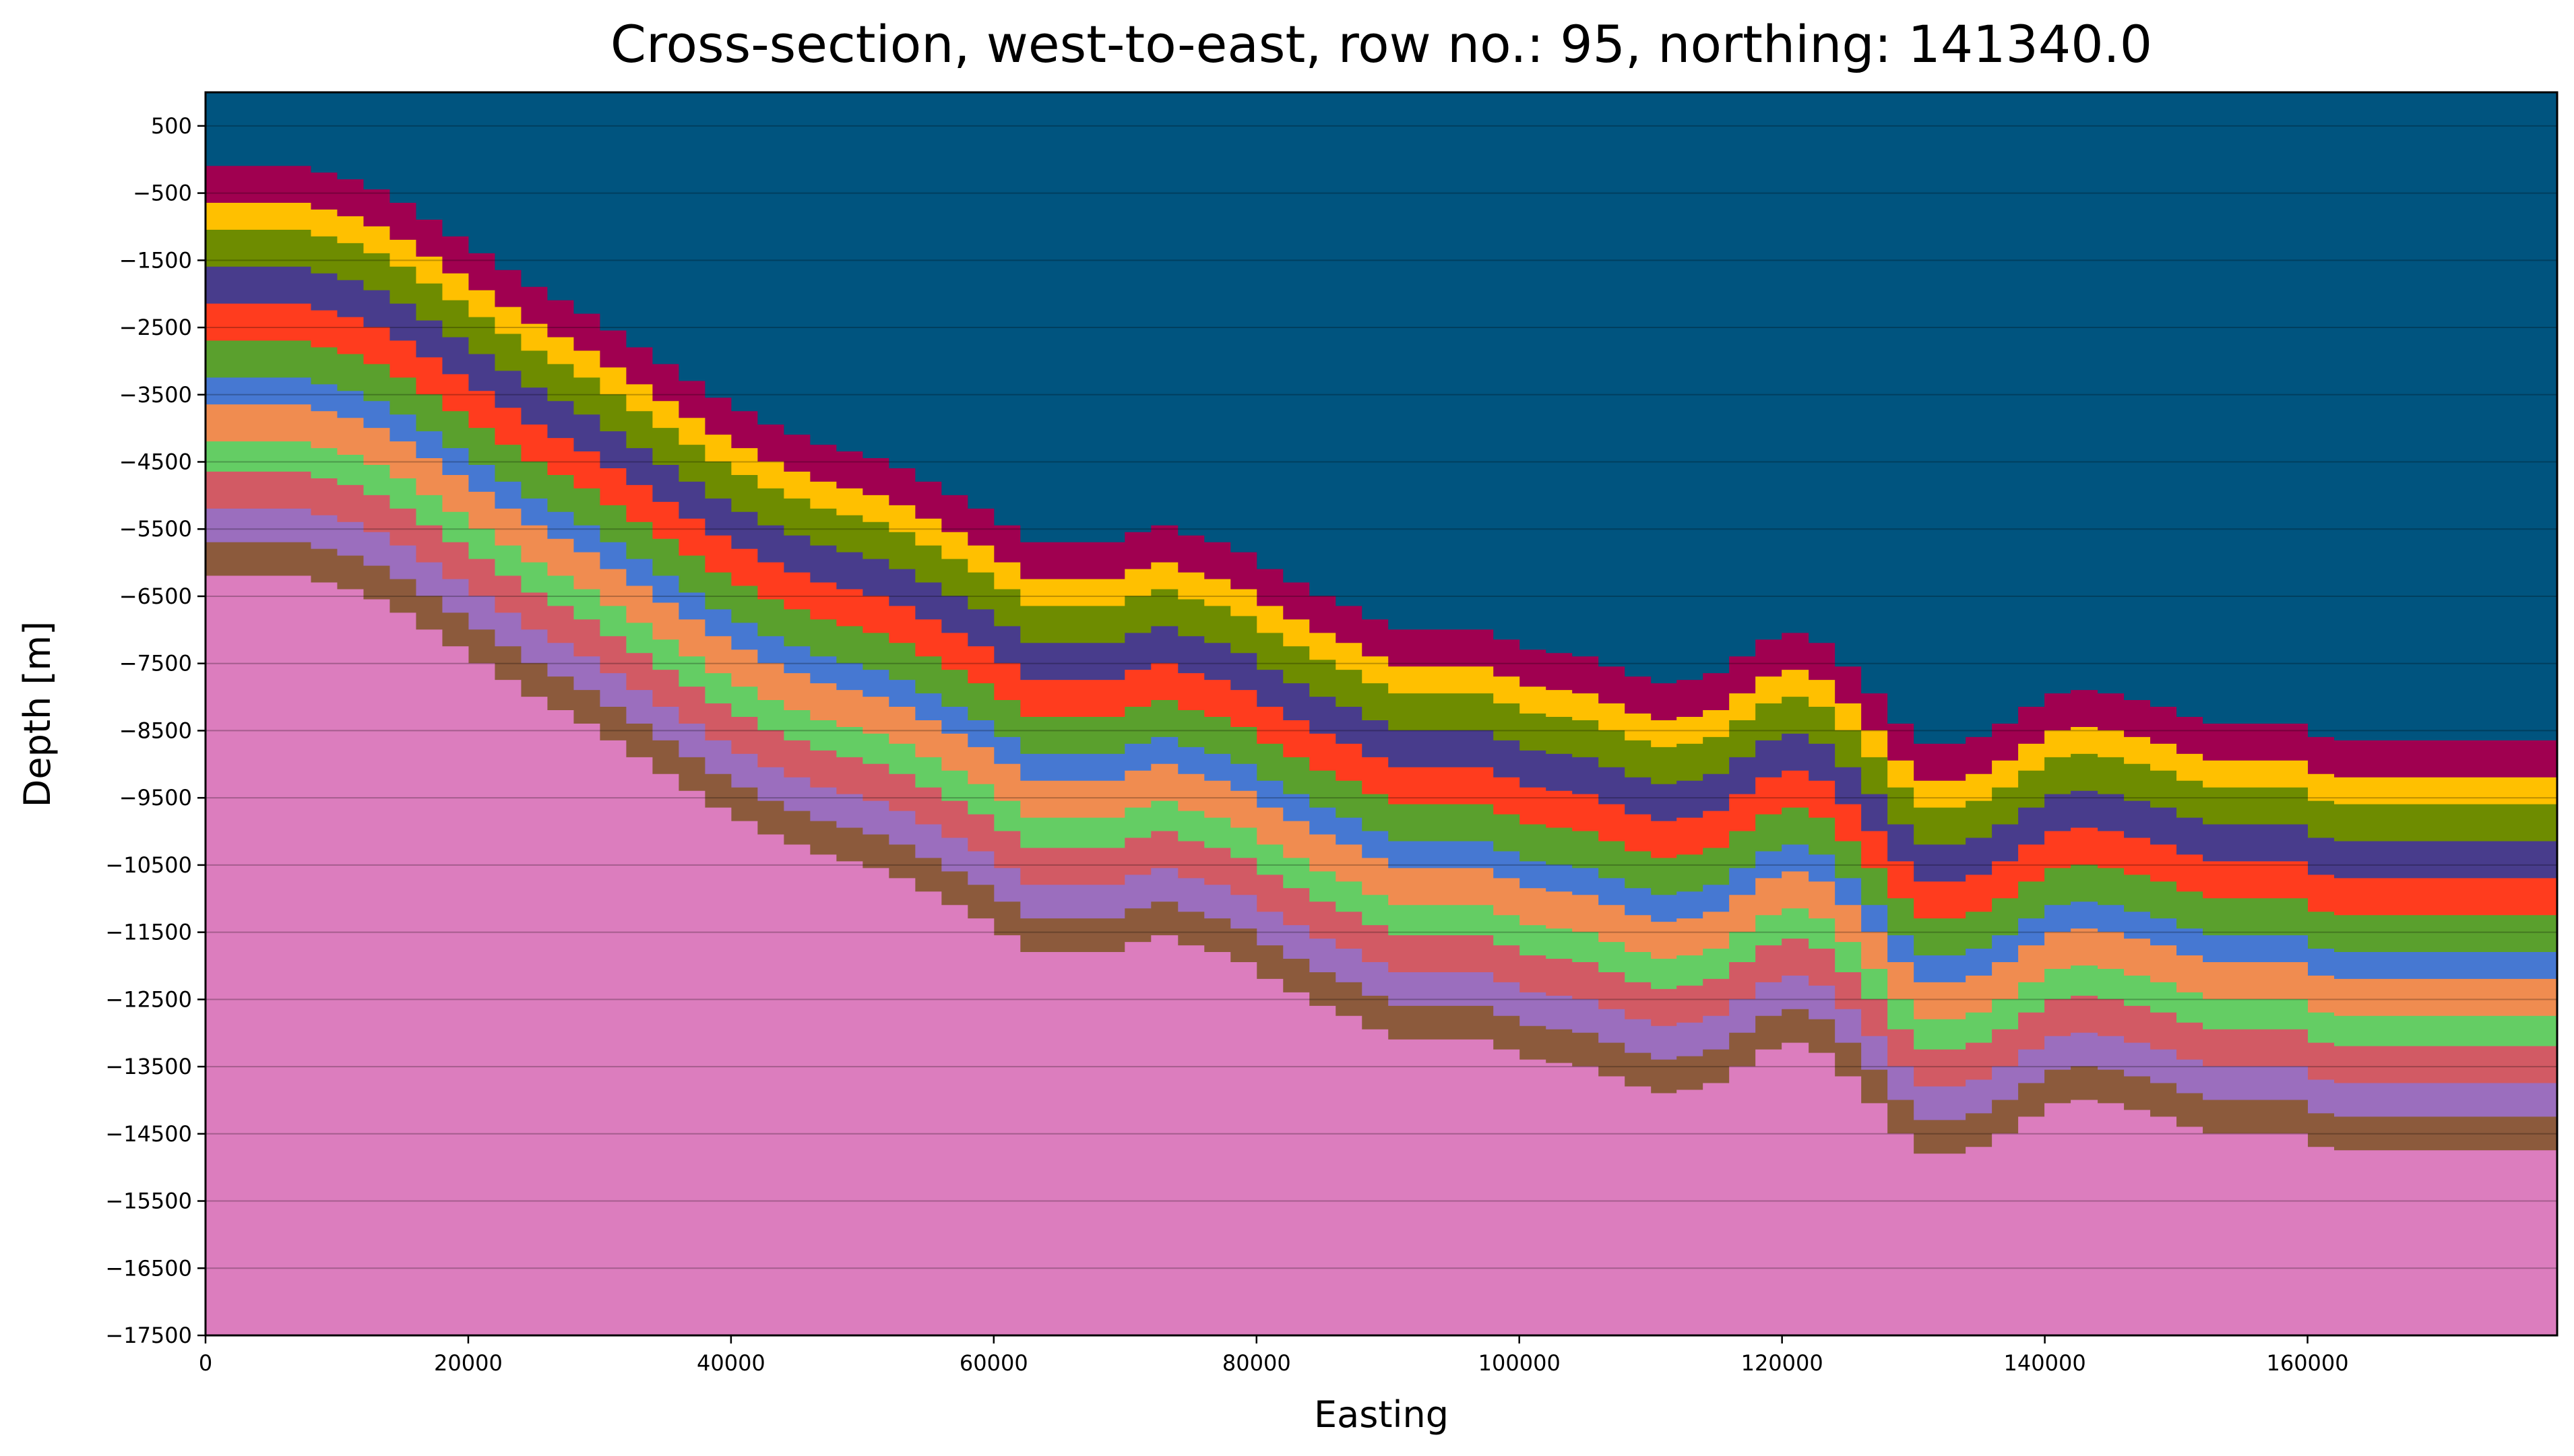  What do you see at coordinates (155, 462) in the screenshot?
I see `y-tick-label: −4500` at bounding box center [155, 462].